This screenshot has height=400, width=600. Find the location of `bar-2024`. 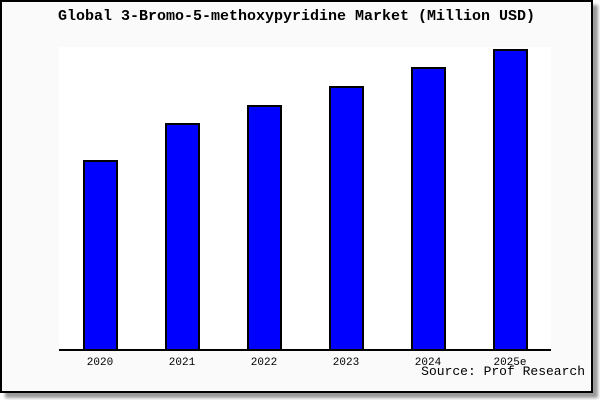

bar-2024 is located at coordinates (428, 208).